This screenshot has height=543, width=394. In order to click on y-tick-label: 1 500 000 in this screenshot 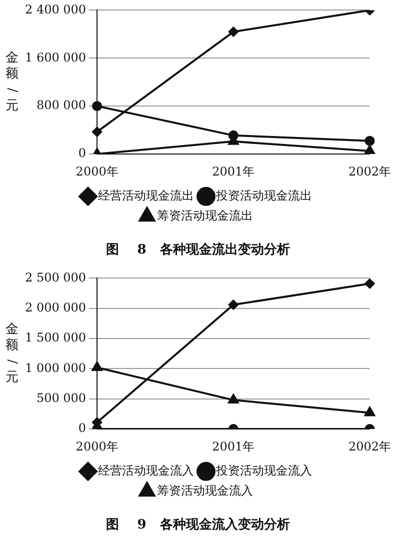, I will do `click(55, 337)`.